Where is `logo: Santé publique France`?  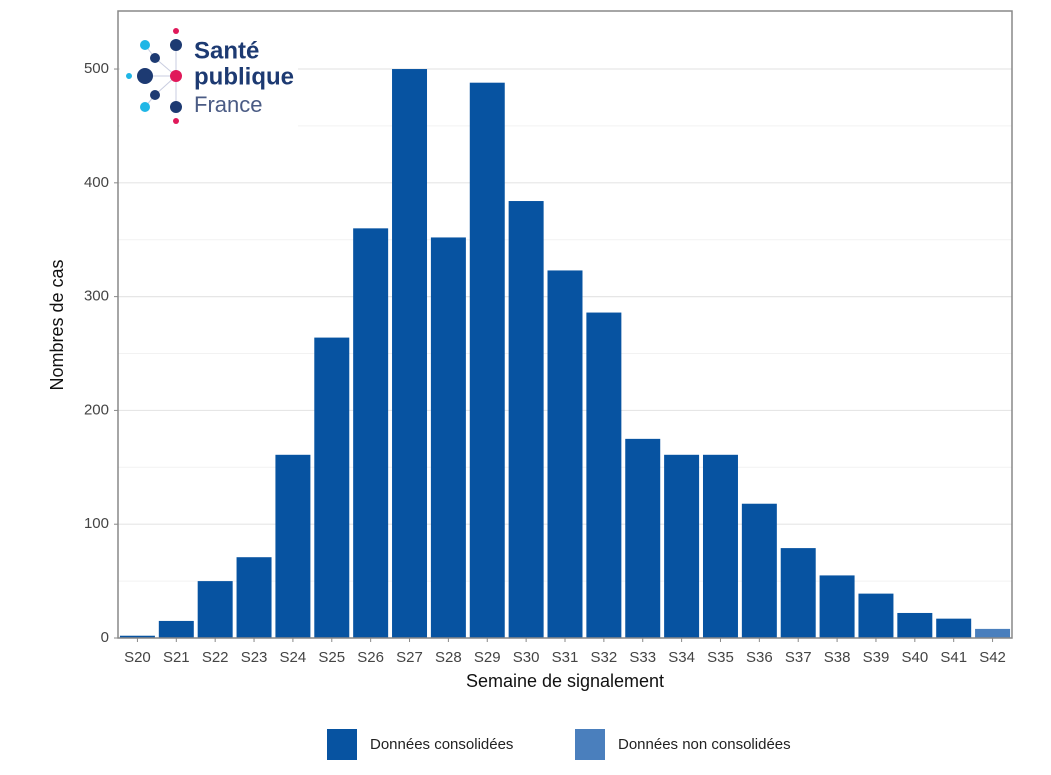 logo: Santé publique France is located at coordinates (209, 70).